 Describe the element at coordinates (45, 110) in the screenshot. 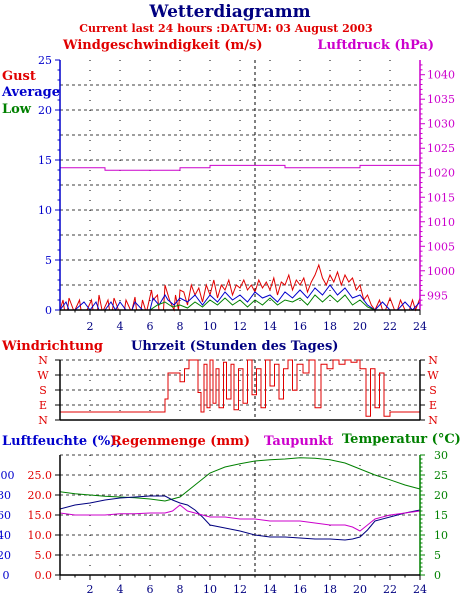

I see `wind-speed-tick: 20` at that location.